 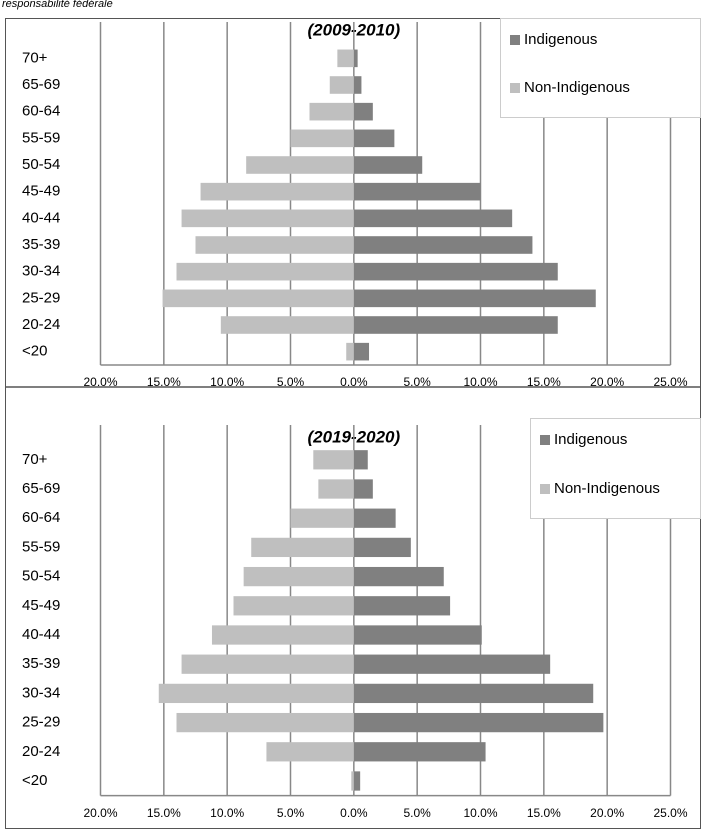 What do you see at coordinates (670, 813) in the screenshot?
I see `x-tick-label: 25.0%` at bounding box center [670, 813].